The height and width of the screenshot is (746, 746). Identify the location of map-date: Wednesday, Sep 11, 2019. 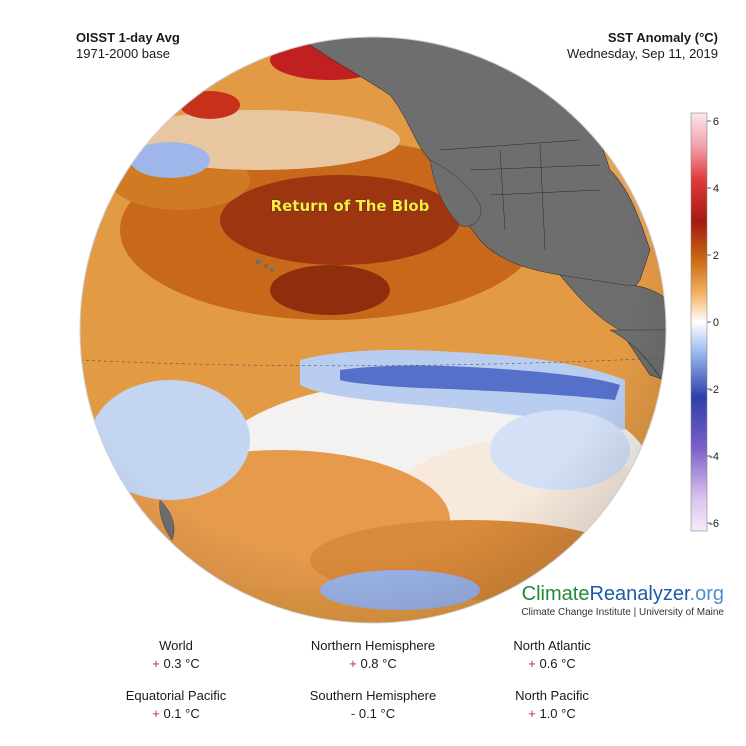
(642, 53).